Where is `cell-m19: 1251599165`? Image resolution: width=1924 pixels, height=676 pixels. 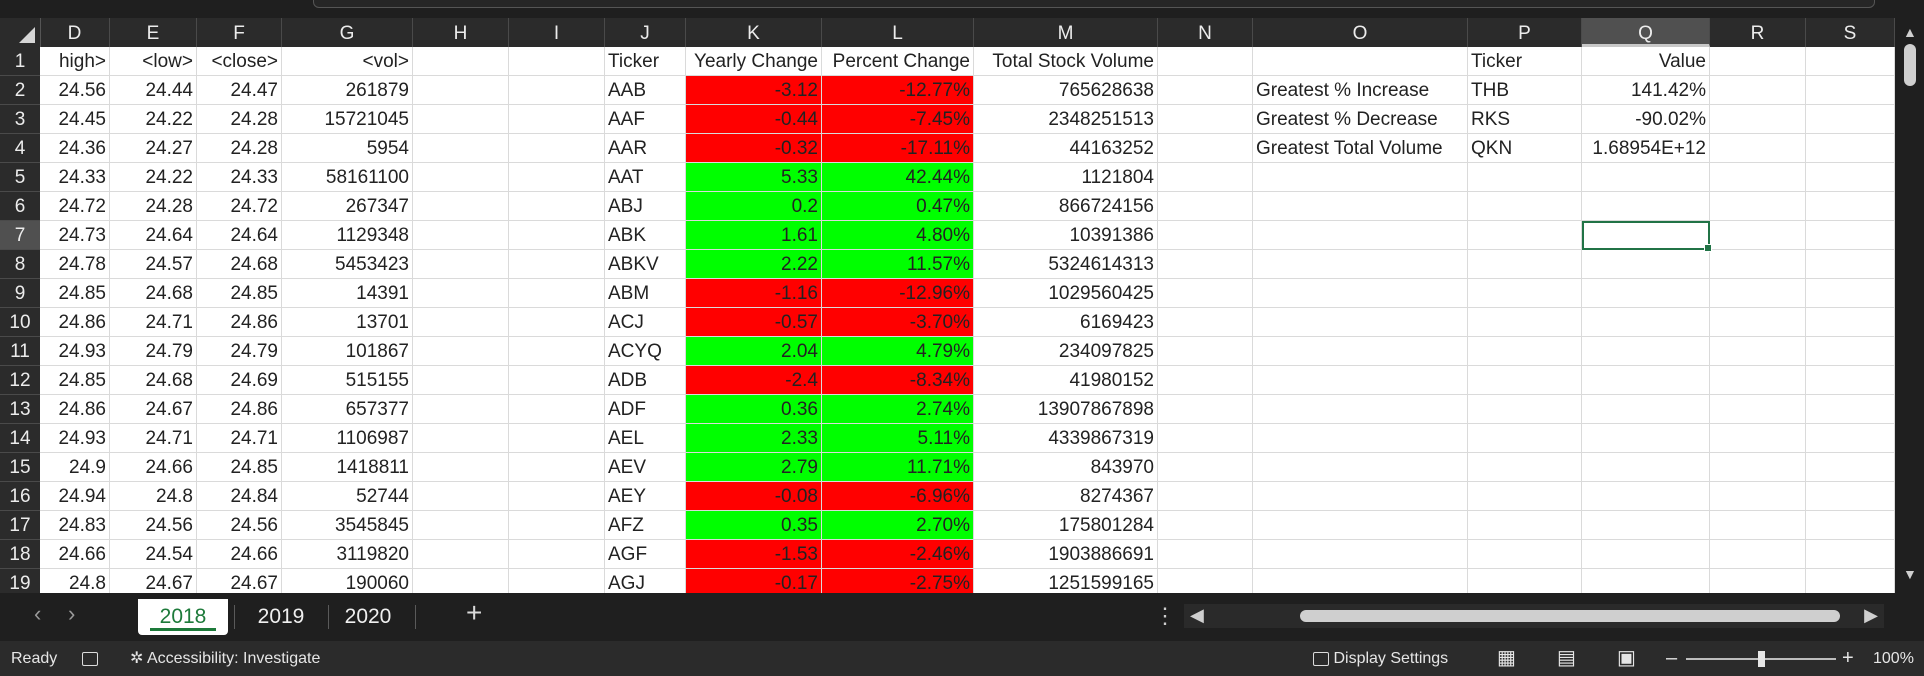 cell-m19: 1251599165 is located at coordinates (1066, 581).